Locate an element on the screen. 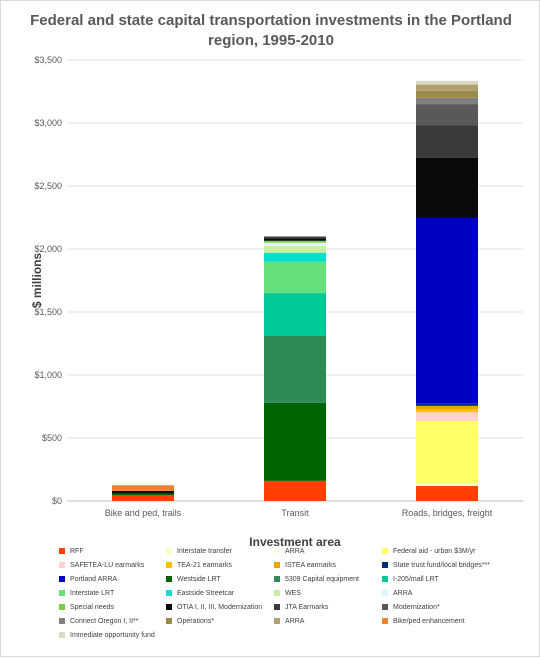 The image size is (540, 658). y-tick-label: $1,500 is located at coordinates (48, 312).